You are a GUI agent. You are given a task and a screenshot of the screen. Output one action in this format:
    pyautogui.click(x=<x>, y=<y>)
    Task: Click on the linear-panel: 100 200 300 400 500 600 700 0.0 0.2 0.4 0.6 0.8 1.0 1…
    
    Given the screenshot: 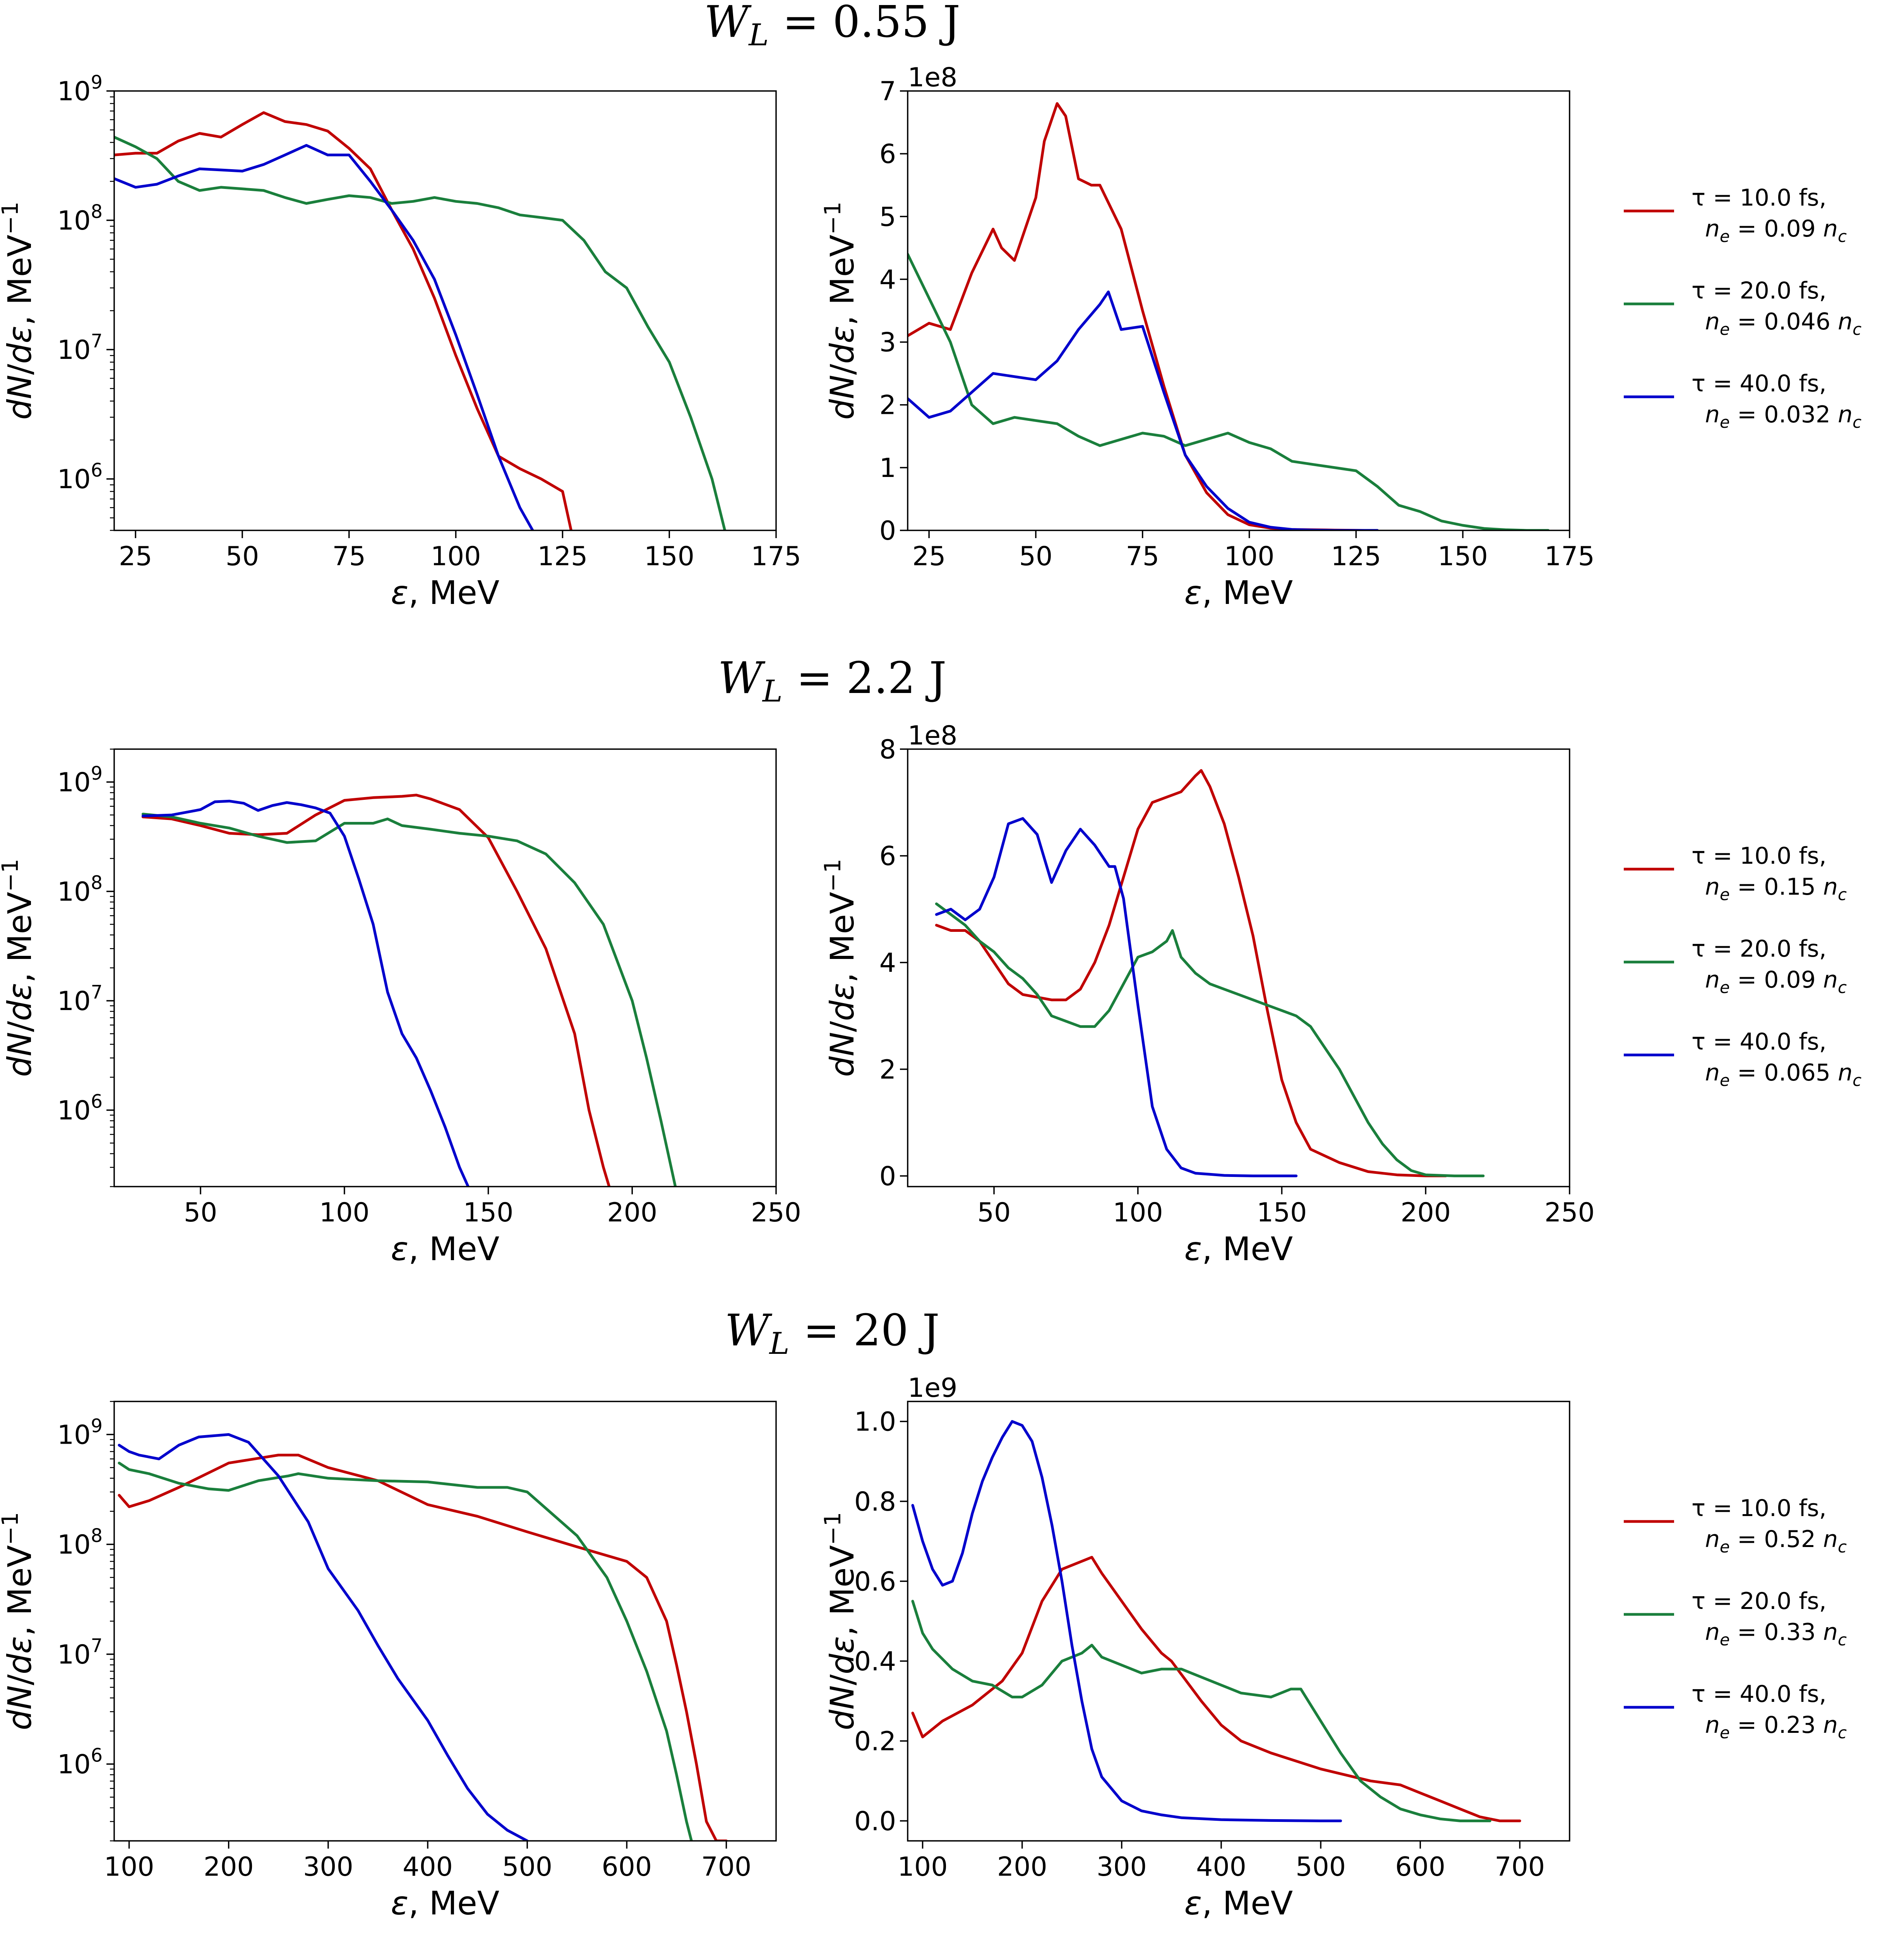 What is the action you would take?
    pyautogui.click(x=1194, y=1647)
    